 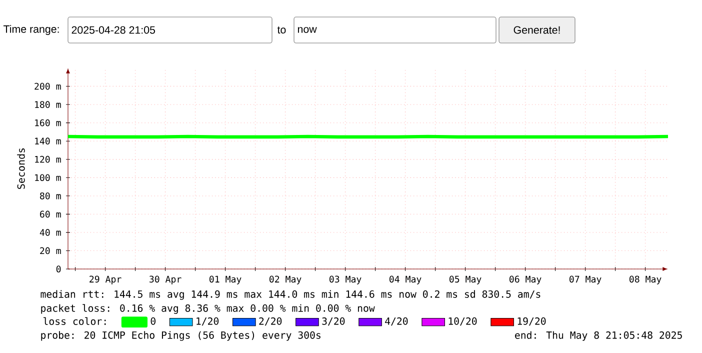 What do you see at coordinates (48, 178) in the screenshot?
I see `y-tick-label: 100 m` at bounding box center [48, 178].